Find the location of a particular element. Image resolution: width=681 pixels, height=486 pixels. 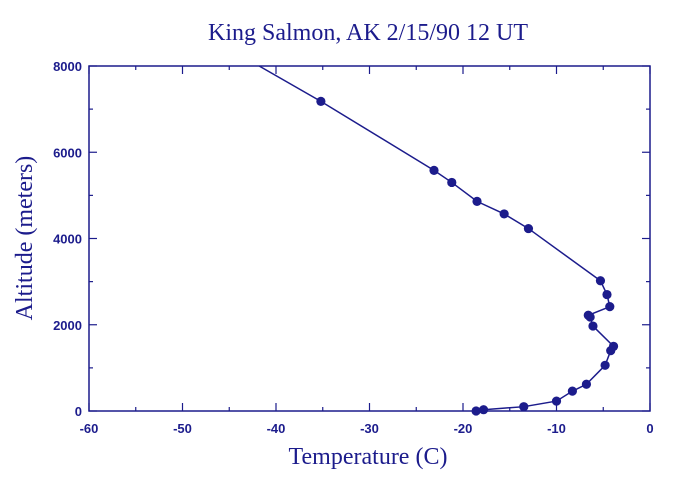

y-tick-label: 0 is located at coordinates (78, 411).